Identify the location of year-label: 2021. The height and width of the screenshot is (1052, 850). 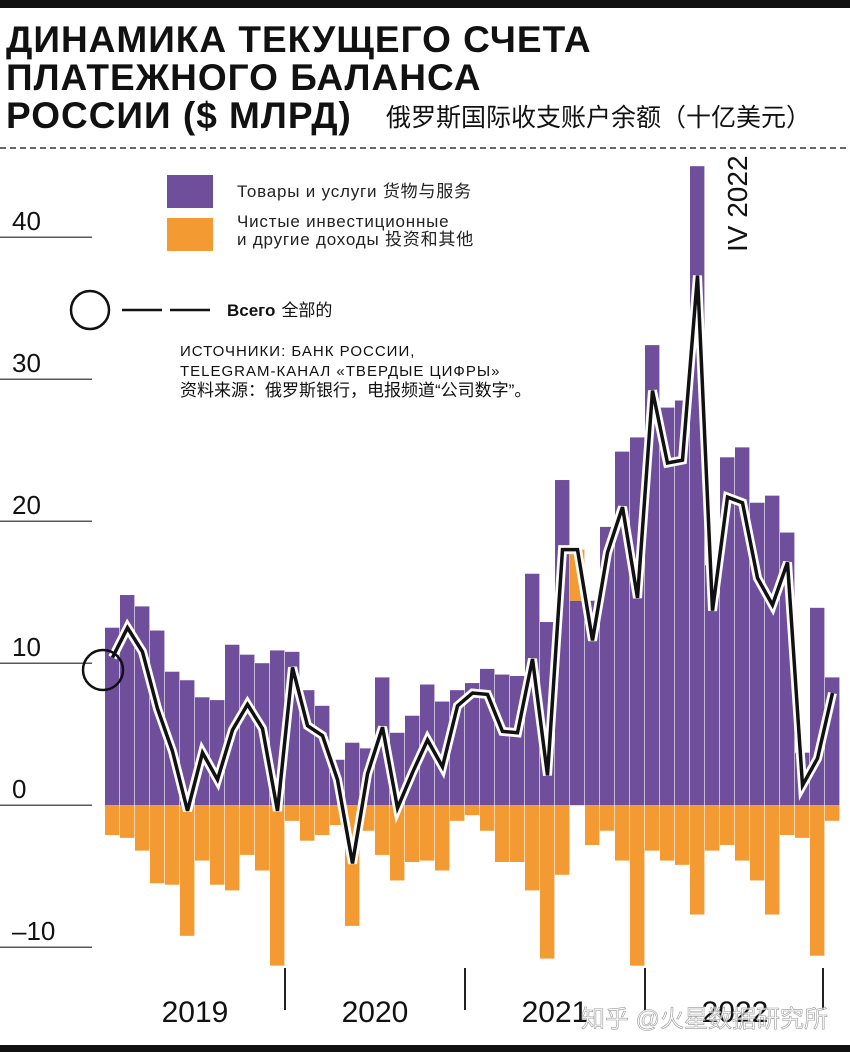
(555, 1012).